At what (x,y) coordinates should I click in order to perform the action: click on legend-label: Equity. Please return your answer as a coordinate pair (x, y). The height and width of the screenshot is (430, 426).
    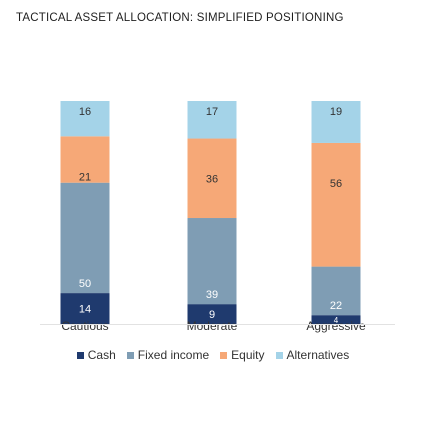
    Looking at the image, I should click on (248, 355).